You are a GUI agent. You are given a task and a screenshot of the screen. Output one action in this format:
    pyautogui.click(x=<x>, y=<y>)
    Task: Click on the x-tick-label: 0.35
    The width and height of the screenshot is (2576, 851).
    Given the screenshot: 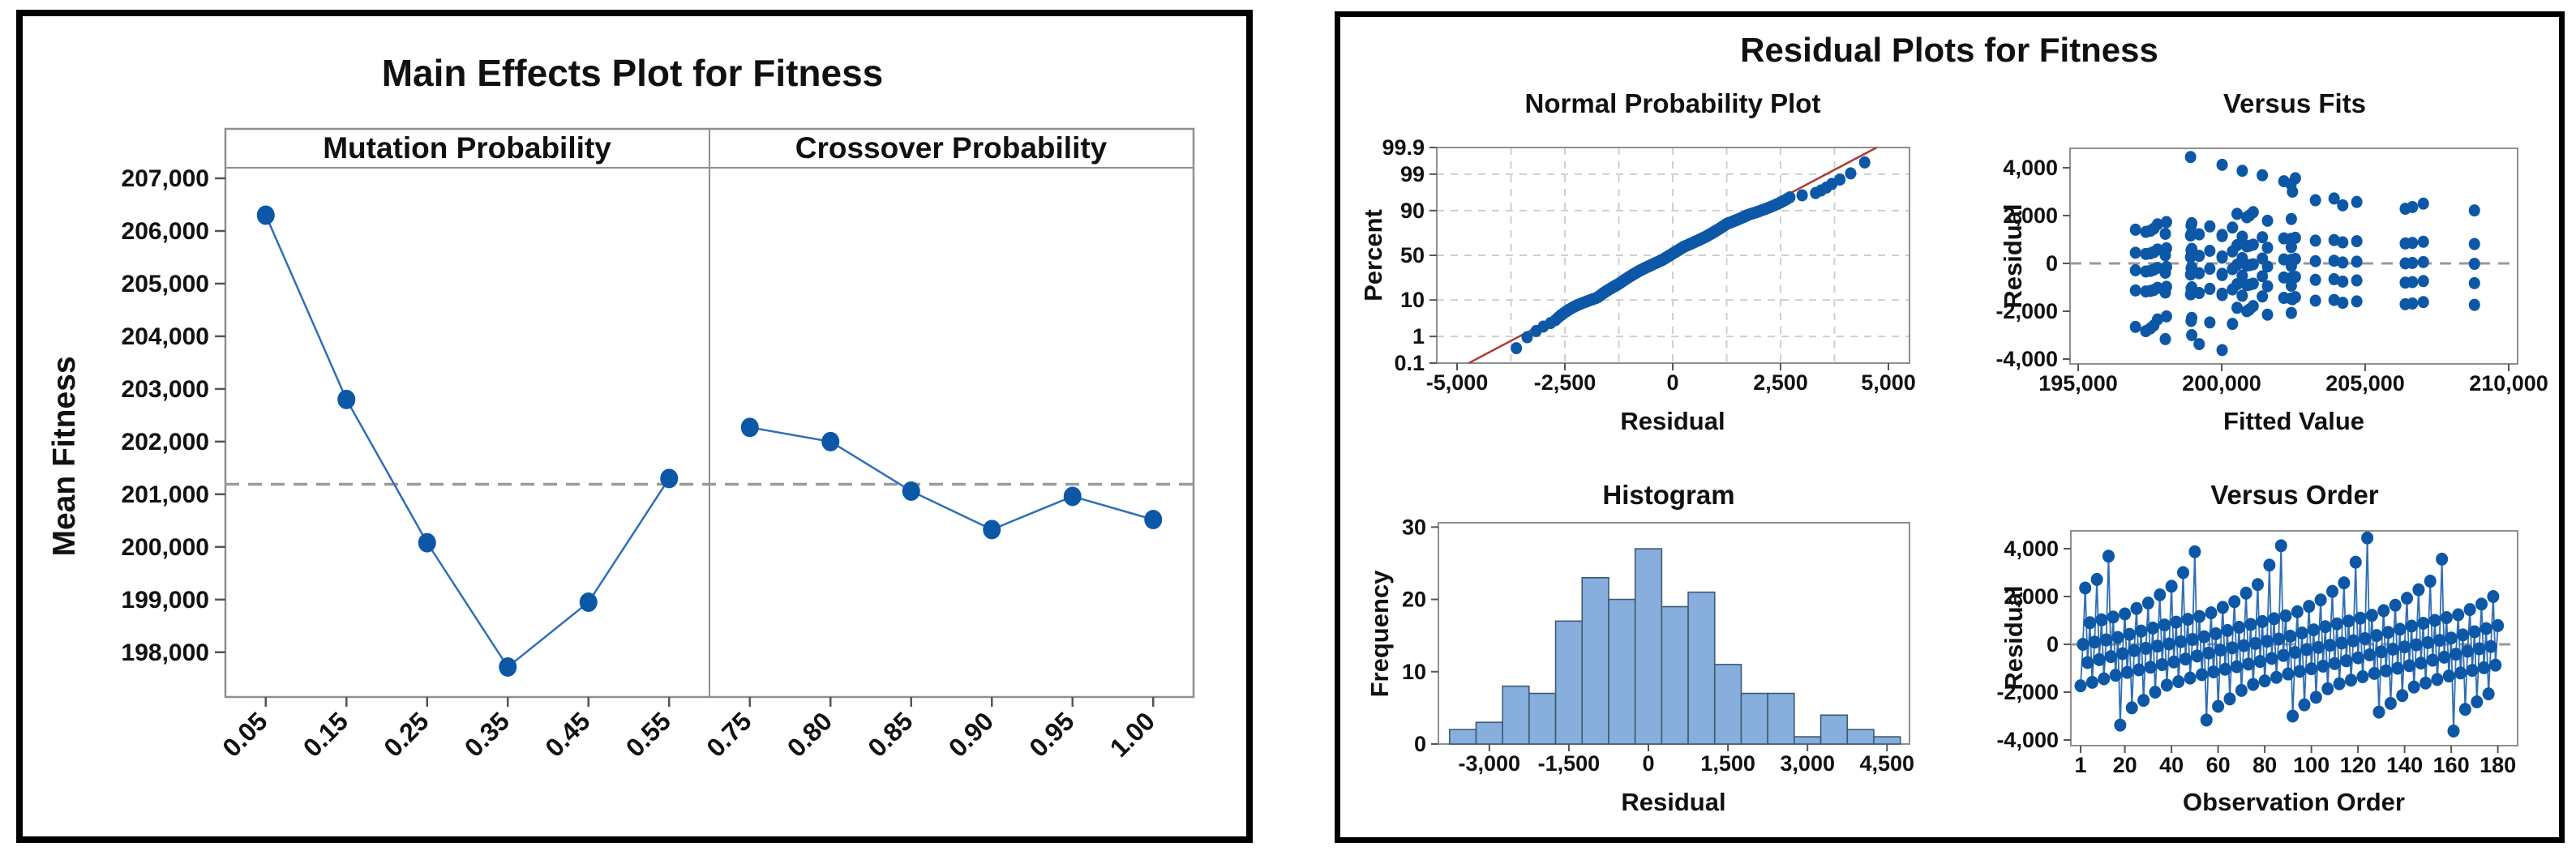 What is the action you would take?
    pyautogui.click(x=487, y=734)
    